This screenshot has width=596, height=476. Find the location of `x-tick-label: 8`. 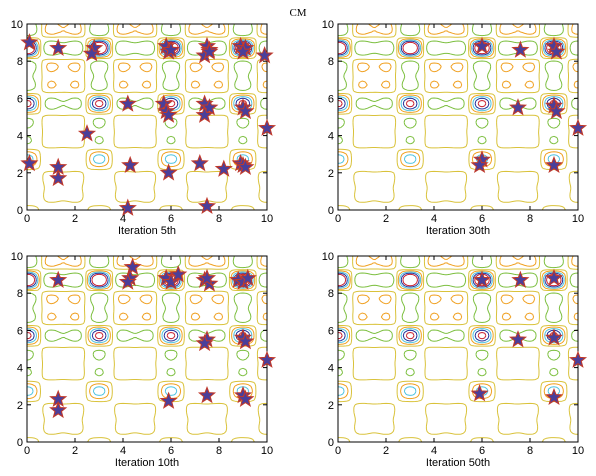

x-tick-label: 8 is located at coordinates (530, 451).